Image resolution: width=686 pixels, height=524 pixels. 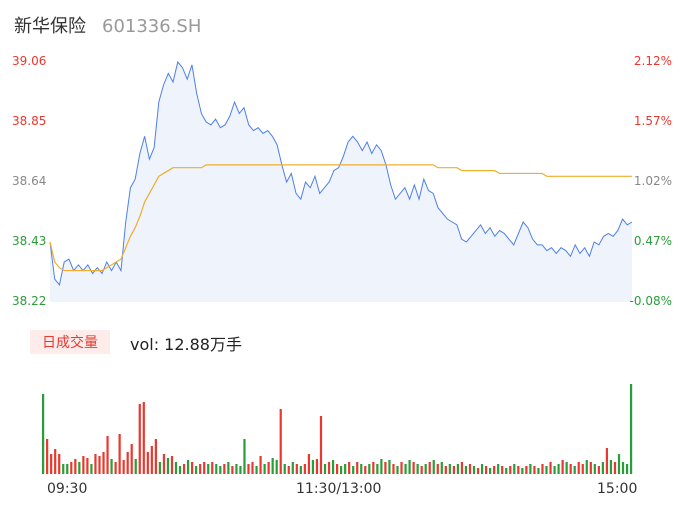 What do you see at coordinates (152, 26) in the screenshot?
I see `stock-code: 601336.SH` at bounding box center [152, 26].